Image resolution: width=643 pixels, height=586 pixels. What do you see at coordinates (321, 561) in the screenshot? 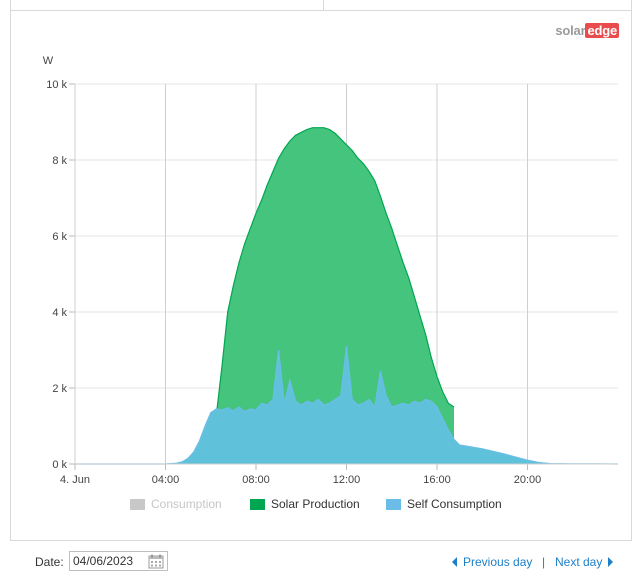
I see `date-navigation-bar: Date: Previous day | Next day` at bounding box center [321, 561].